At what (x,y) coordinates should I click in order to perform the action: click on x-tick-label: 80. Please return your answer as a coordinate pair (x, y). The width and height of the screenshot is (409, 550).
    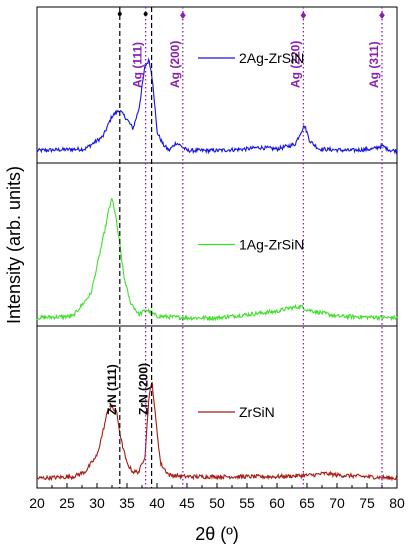
    Looking at the image, I should click on (397, 503).